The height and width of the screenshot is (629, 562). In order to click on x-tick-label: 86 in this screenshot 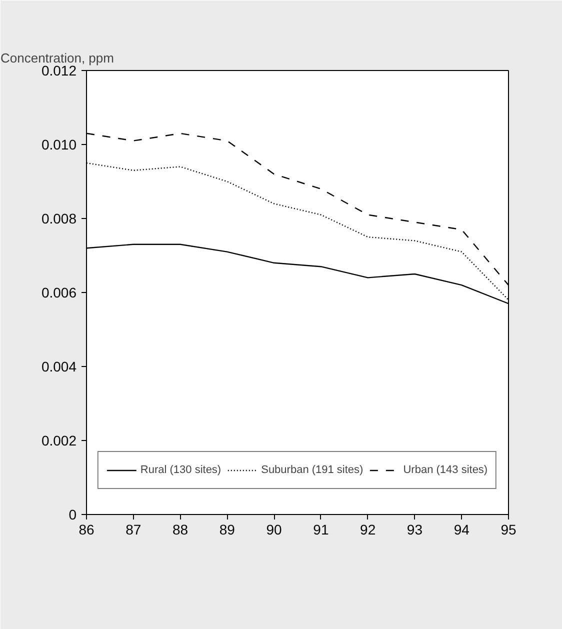, I will do `click(86, 530)`.